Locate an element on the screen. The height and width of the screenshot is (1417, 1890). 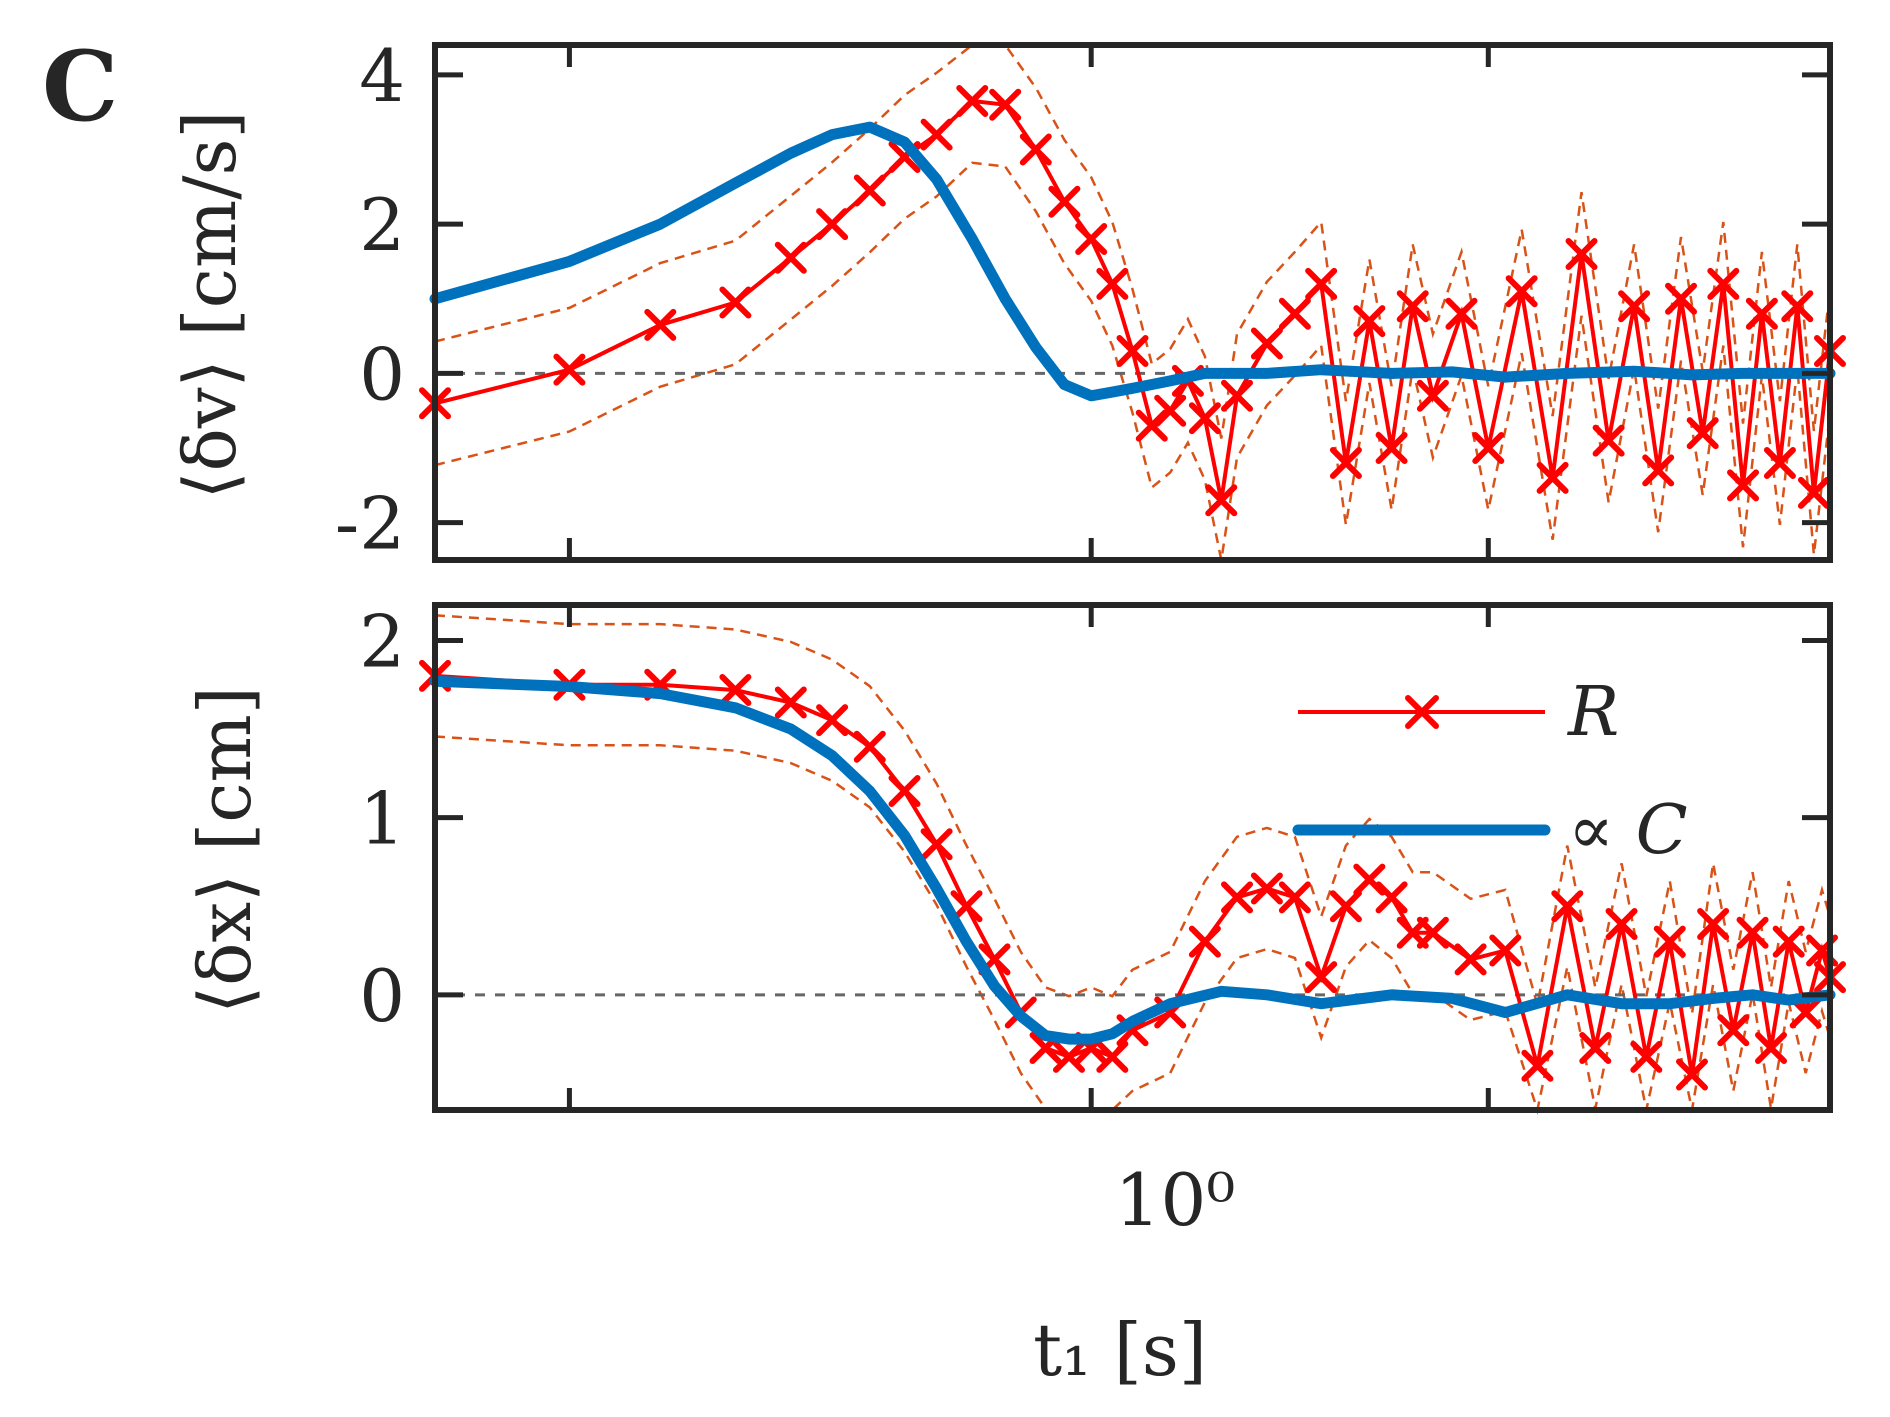
velocity-ytick-labels: -2 0 2 4 is located at coordinates (370, 300).